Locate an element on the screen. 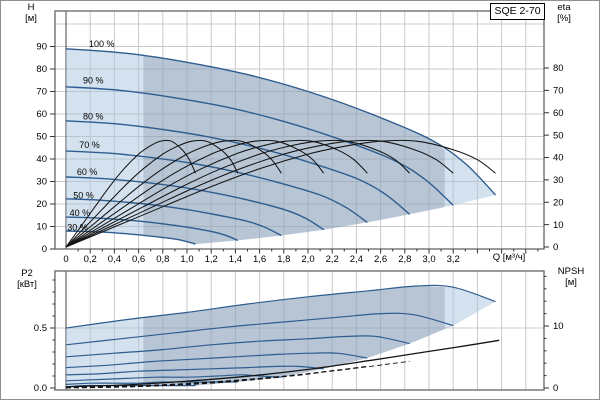 Image resolution: width=600 pixels, height=400 pixels. q-tick-label: 3,0 is located at coordinates (428, 259).